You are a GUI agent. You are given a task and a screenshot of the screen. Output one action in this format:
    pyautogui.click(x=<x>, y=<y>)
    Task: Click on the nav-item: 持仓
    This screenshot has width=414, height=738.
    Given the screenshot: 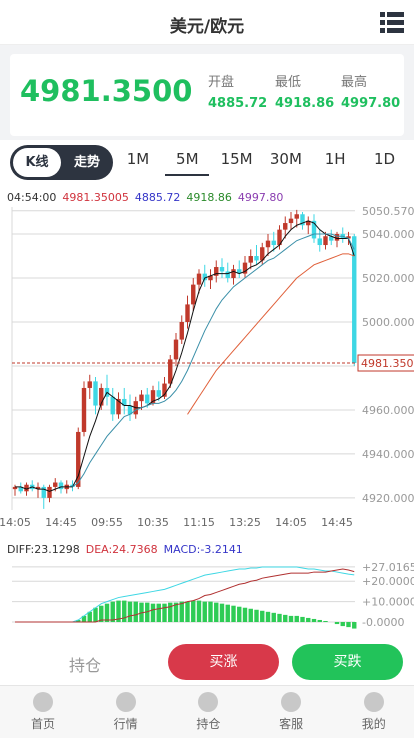 What is the action you would take?
    pyautogui.click(x=208, y=712)
    